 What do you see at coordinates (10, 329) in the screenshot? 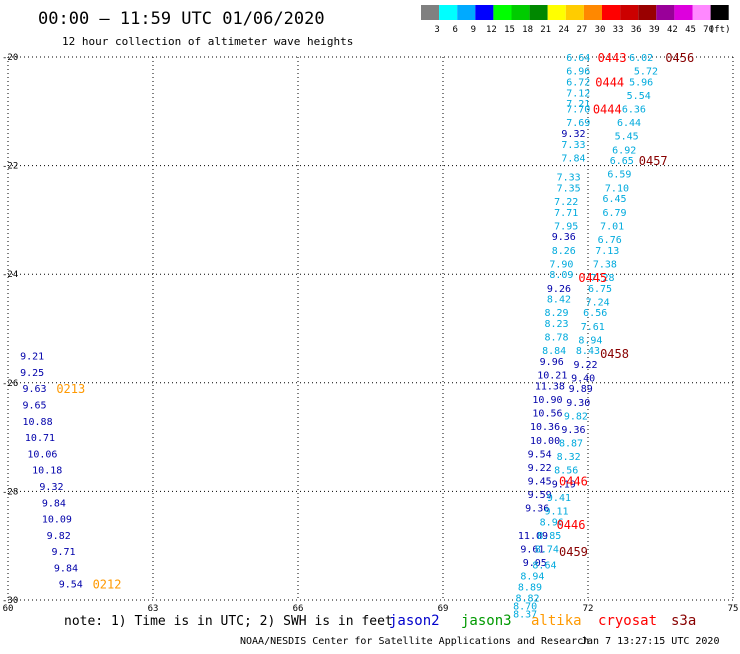
I see `y-axis-ticks: -20 -22 -24 -26 -28 -30` at bounding box center [10, 329].